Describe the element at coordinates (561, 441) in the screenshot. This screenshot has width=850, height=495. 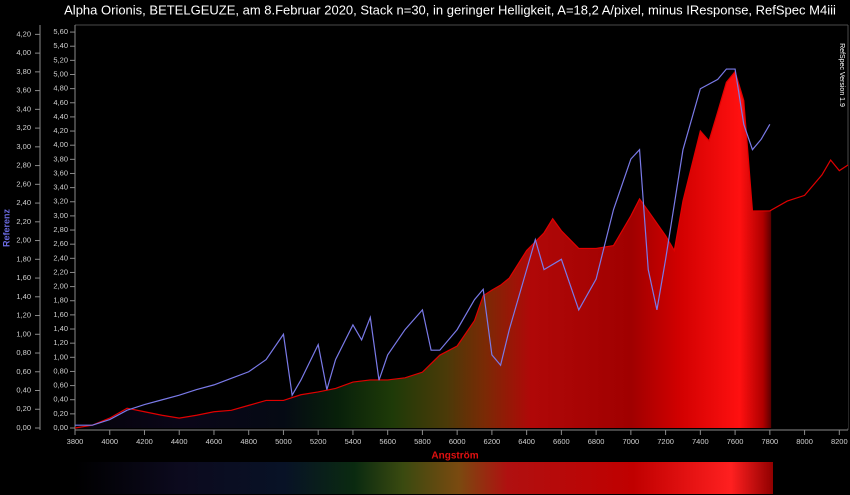
I see `x-tick-label: 6600` at that location.